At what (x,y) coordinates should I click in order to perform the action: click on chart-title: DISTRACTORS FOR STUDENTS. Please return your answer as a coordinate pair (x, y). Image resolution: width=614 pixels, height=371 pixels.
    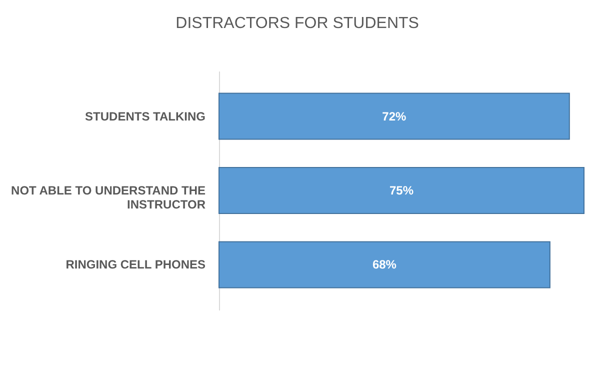
    Looking at the image, I should click on (297, 23).